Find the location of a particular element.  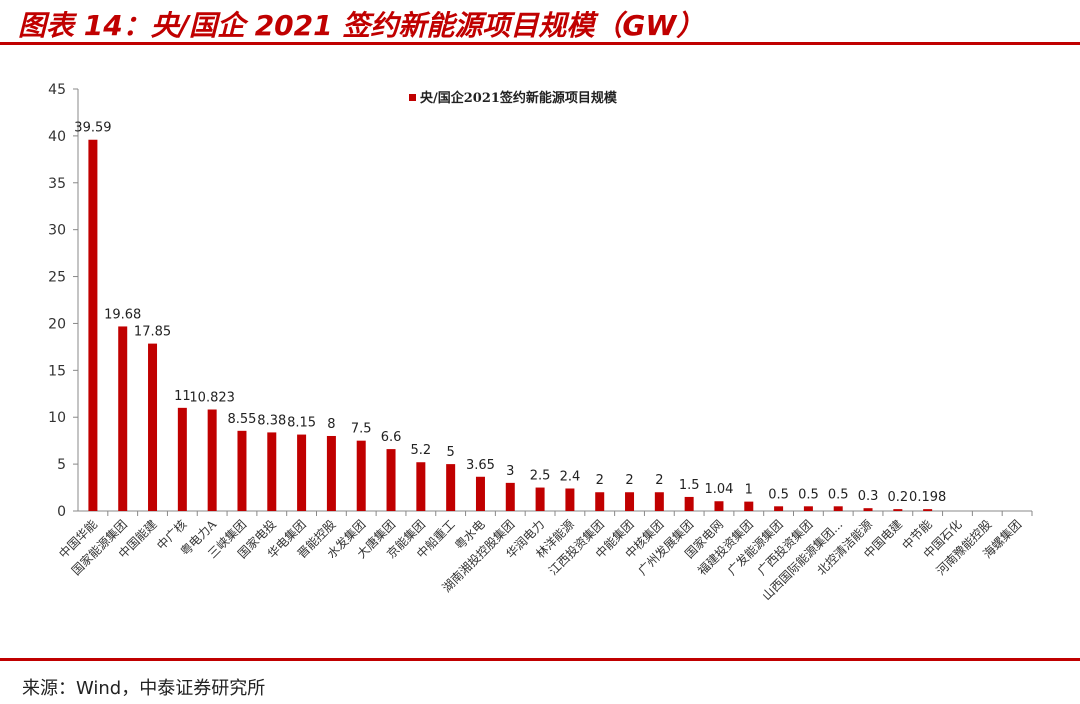

y-tick-label: 35 is located at coordinates (57, 184).